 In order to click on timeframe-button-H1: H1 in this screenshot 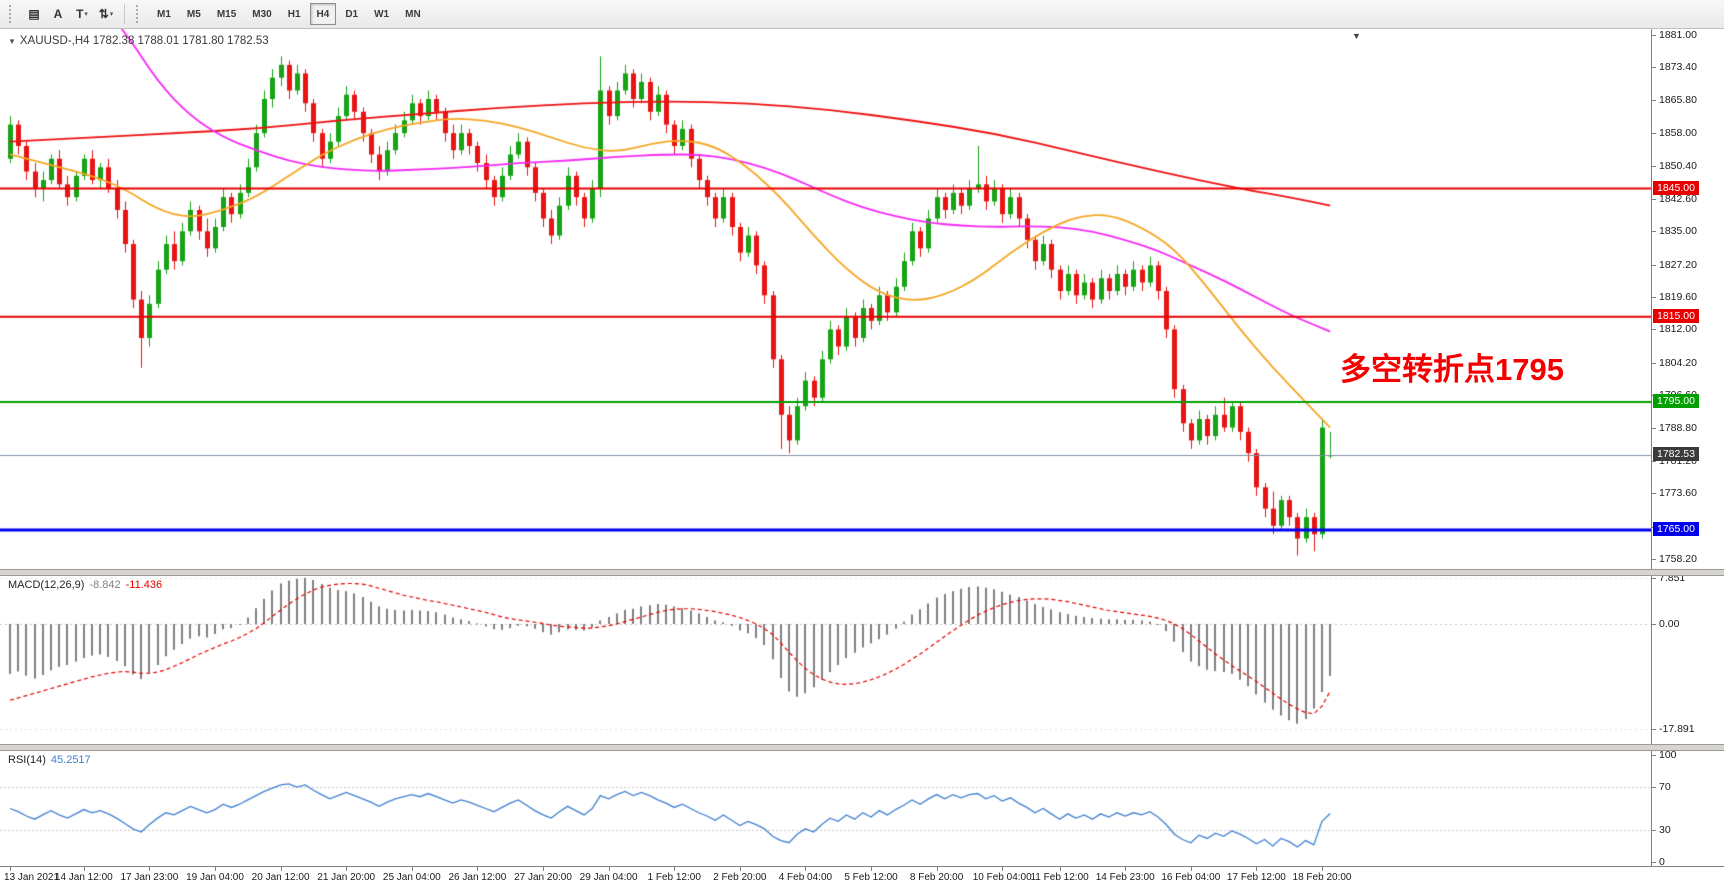, I will do `click(294, 14)`.